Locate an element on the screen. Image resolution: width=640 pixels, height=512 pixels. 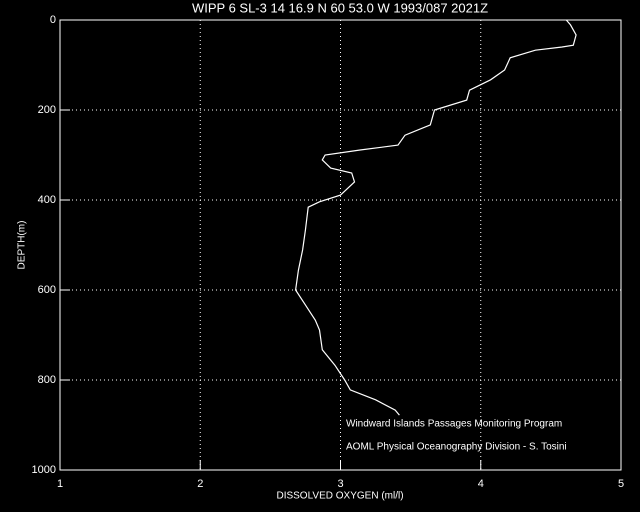
x-tick-label: 1 is located at coordinates (60, 484).